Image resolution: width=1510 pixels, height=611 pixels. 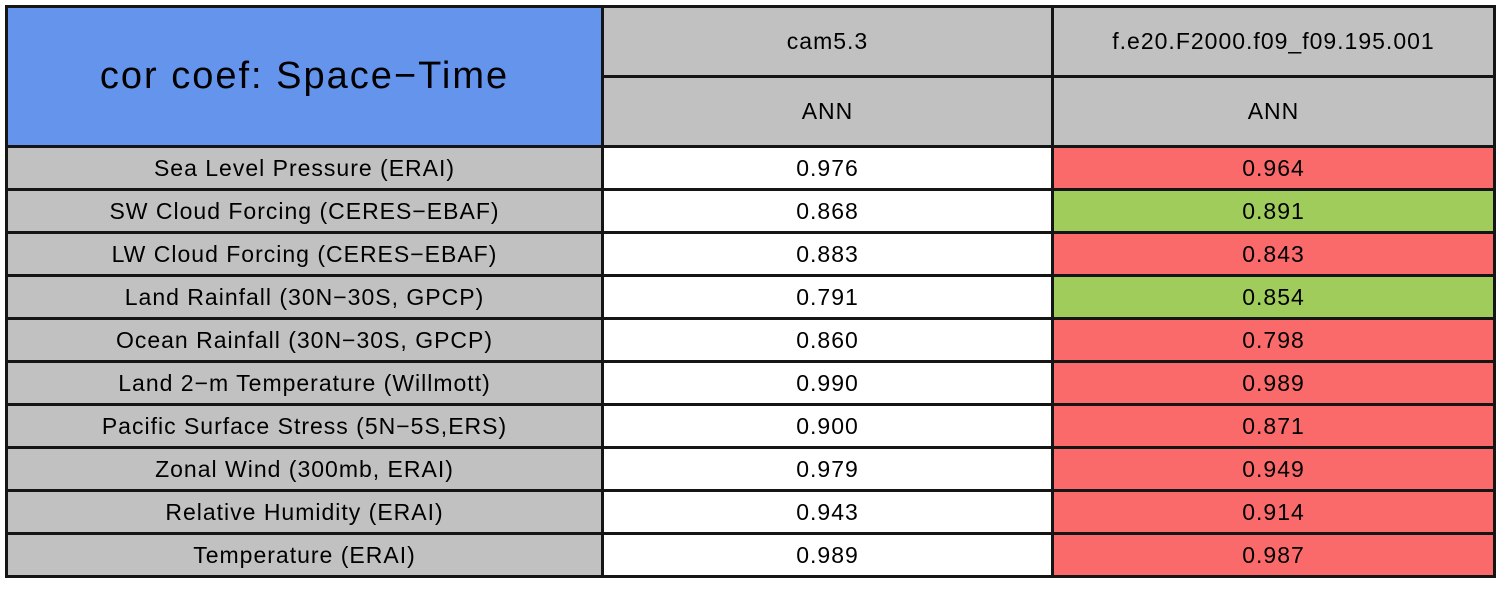 What do you see at coordinates (304, 555) in the screenshot?
I see `row-label: Temperature (ERAI)` at bounding box center [304, 555].